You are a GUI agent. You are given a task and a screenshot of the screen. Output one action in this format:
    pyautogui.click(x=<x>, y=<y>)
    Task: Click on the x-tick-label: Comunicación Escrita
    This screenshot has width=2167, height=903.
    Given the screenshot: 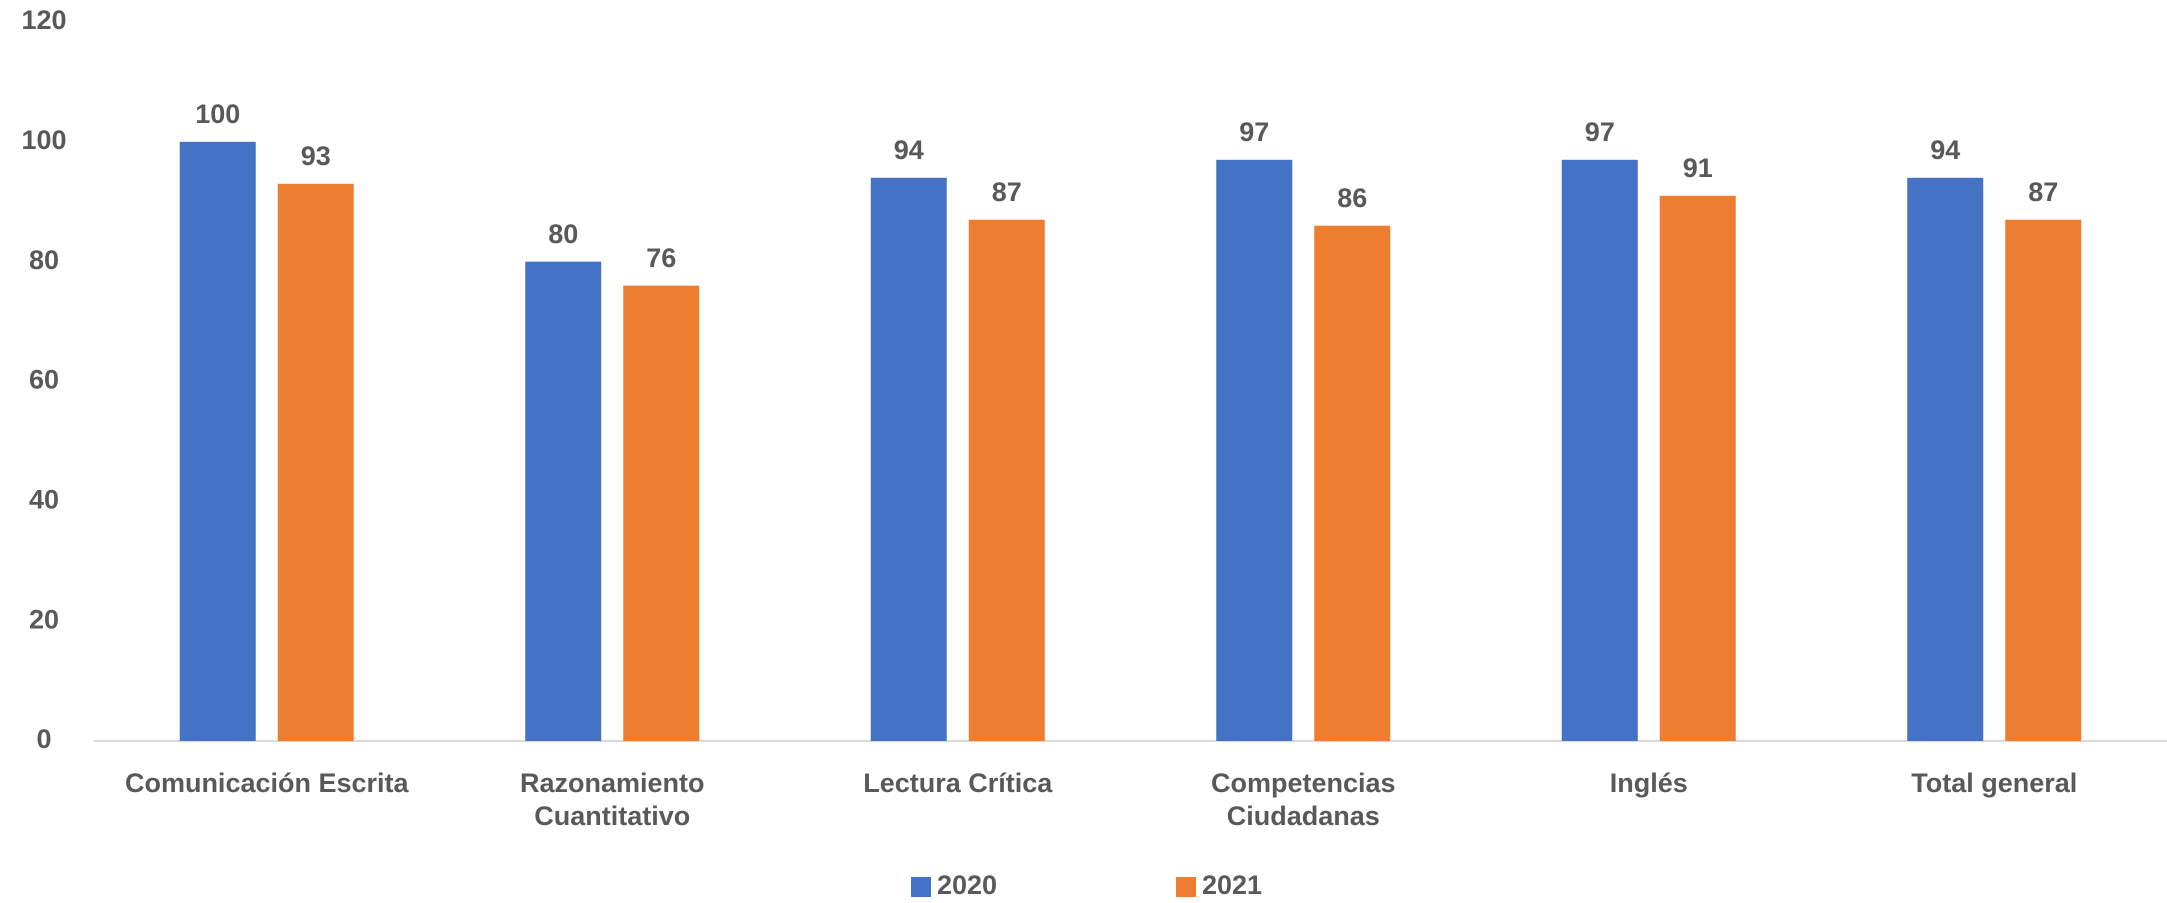 What is the action you would take?
    pyautogui.click(x=266, y=783)
    